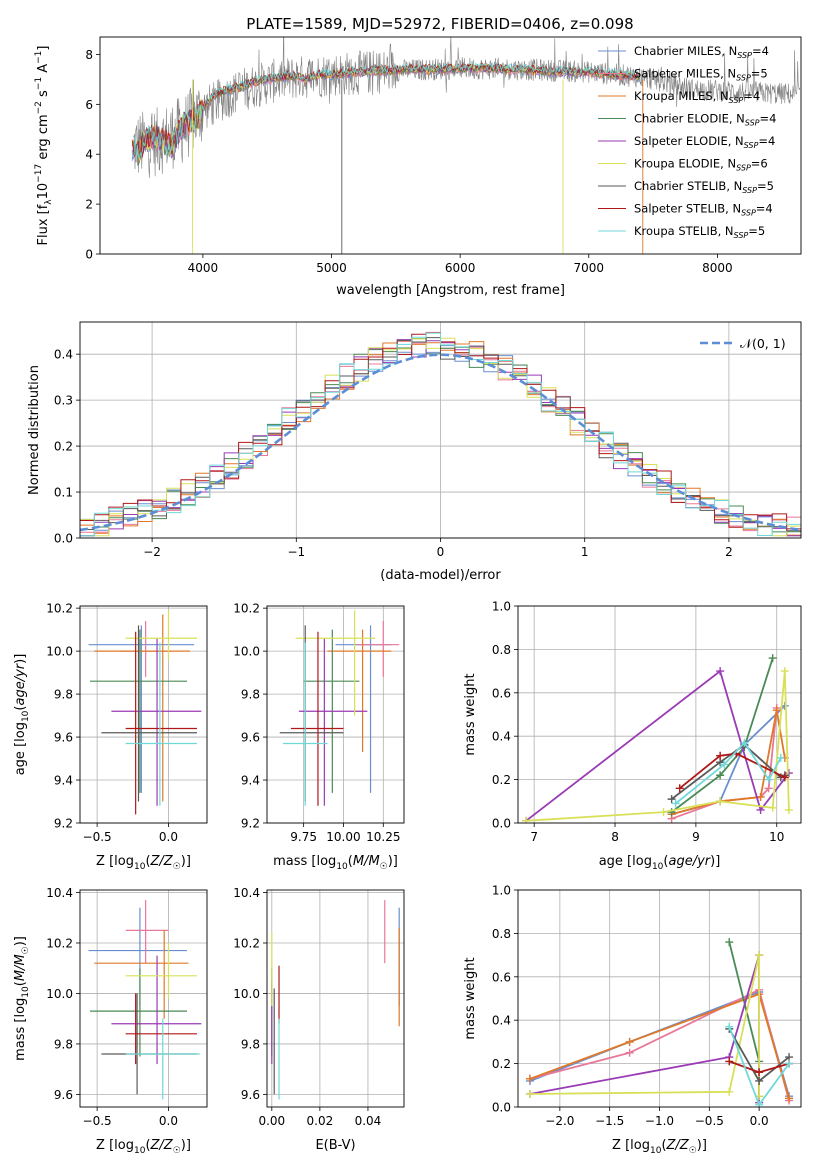 This screenshot has height=1170, width=819. Describe the element at coordinates (89, 105) in the screenshot. I see `y-tick-label: 6` at that location.